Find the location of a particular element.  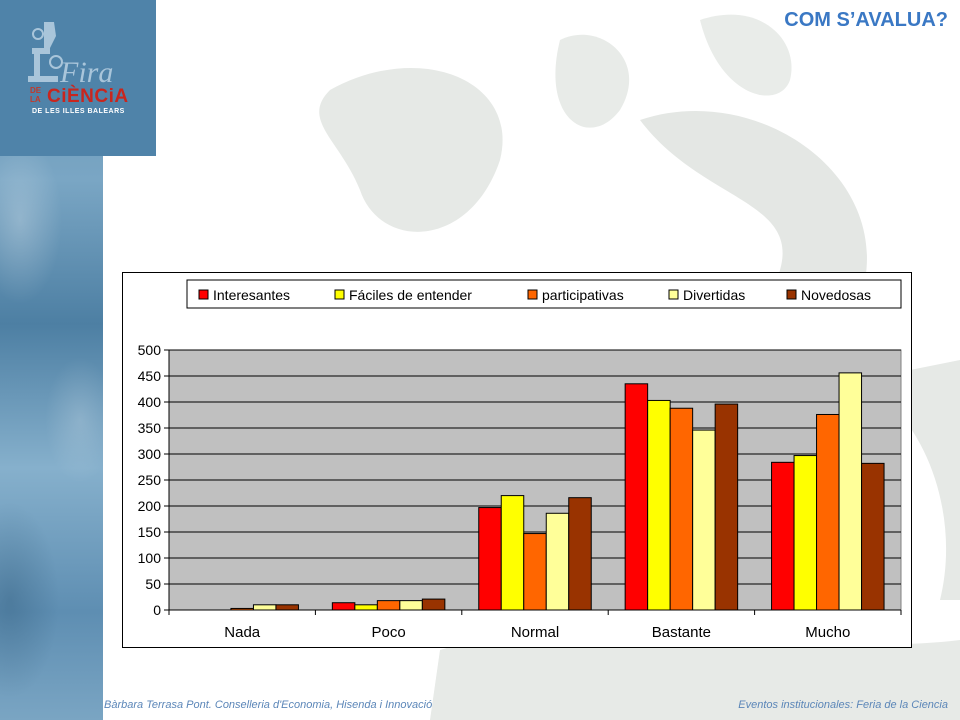

y-tick-label: 350 is located at coordinates (150, 428).